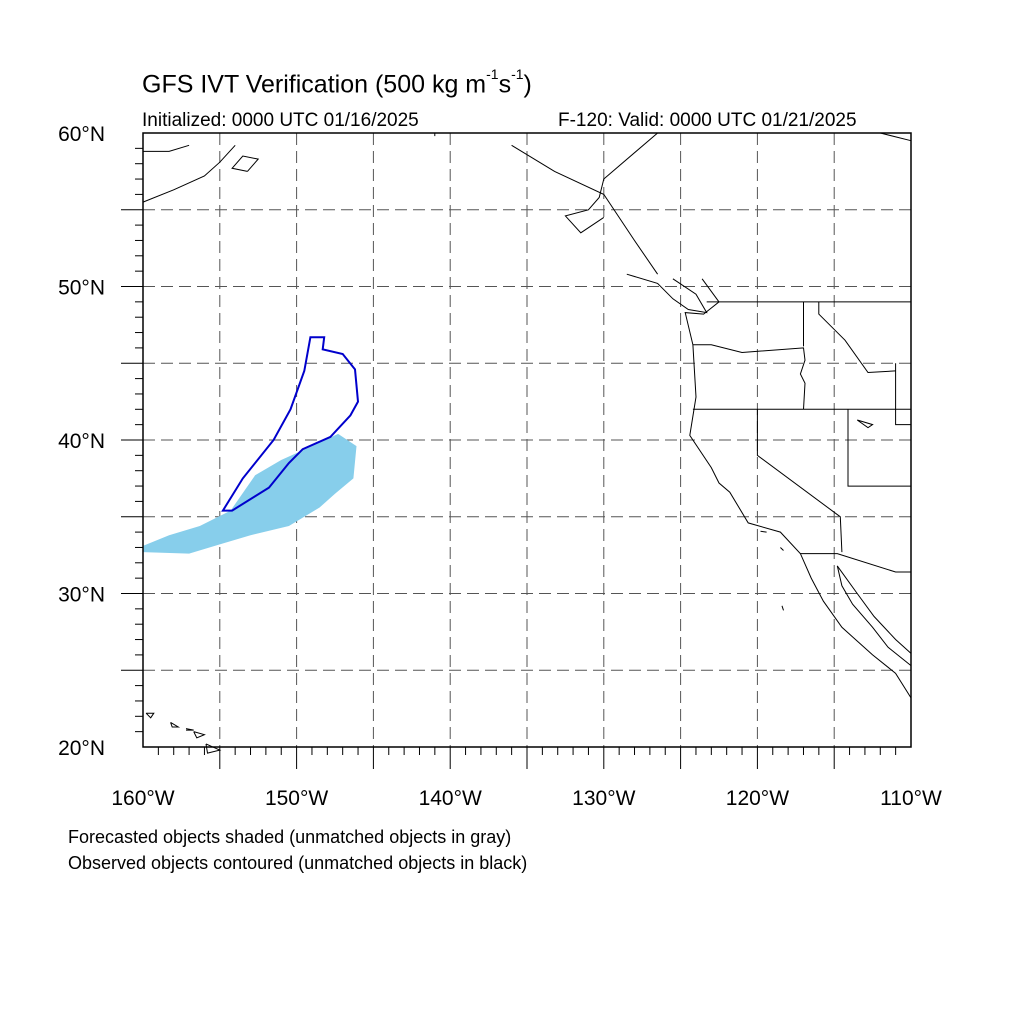  What do you see at coordinates (81, 288) in the screenshot?
I see `lat-label: 50°N` at bounding box center [81, 288].